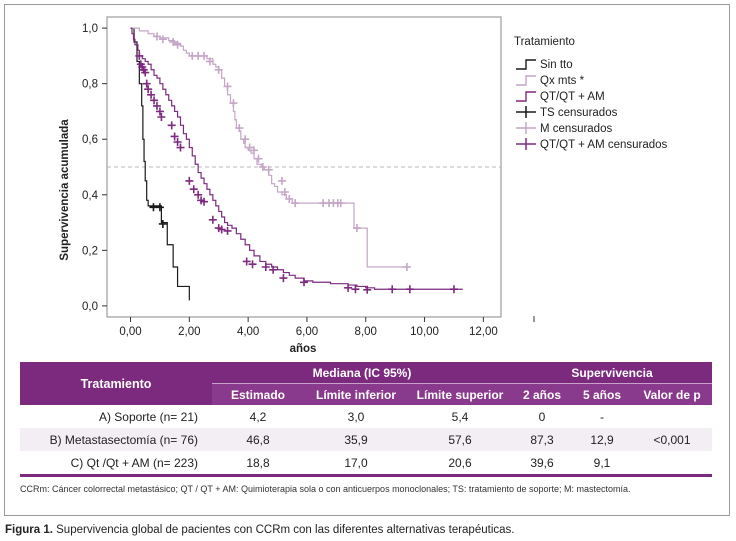 The height and width of the screenshot is (541, 736). I want to click on header-5-anos: 5 años, so click(602, 394).